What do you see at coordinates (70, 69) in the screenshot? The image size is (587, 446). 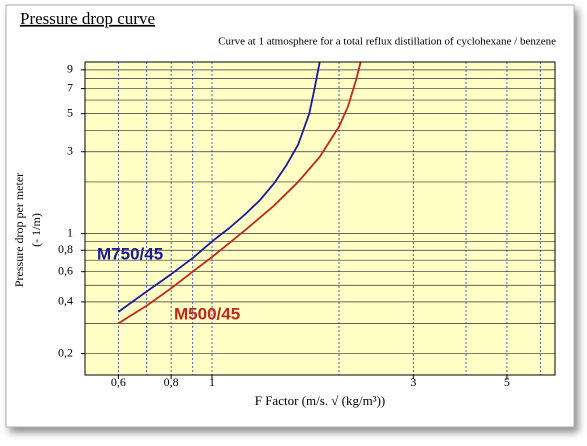 I see `y-tick-label: 9` at bounding box center [70, 69].